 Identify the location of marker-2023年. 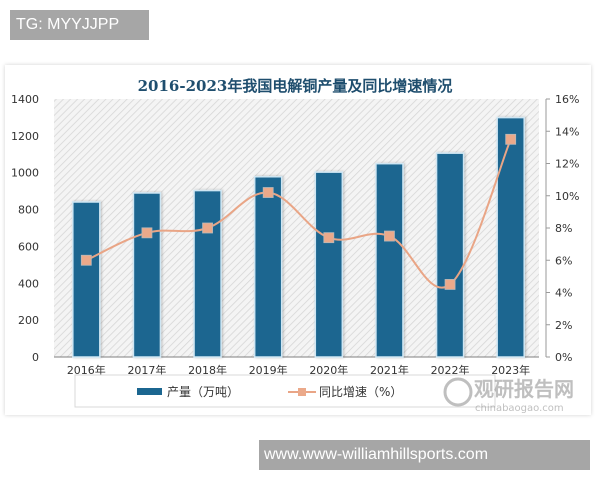
(511, 139).